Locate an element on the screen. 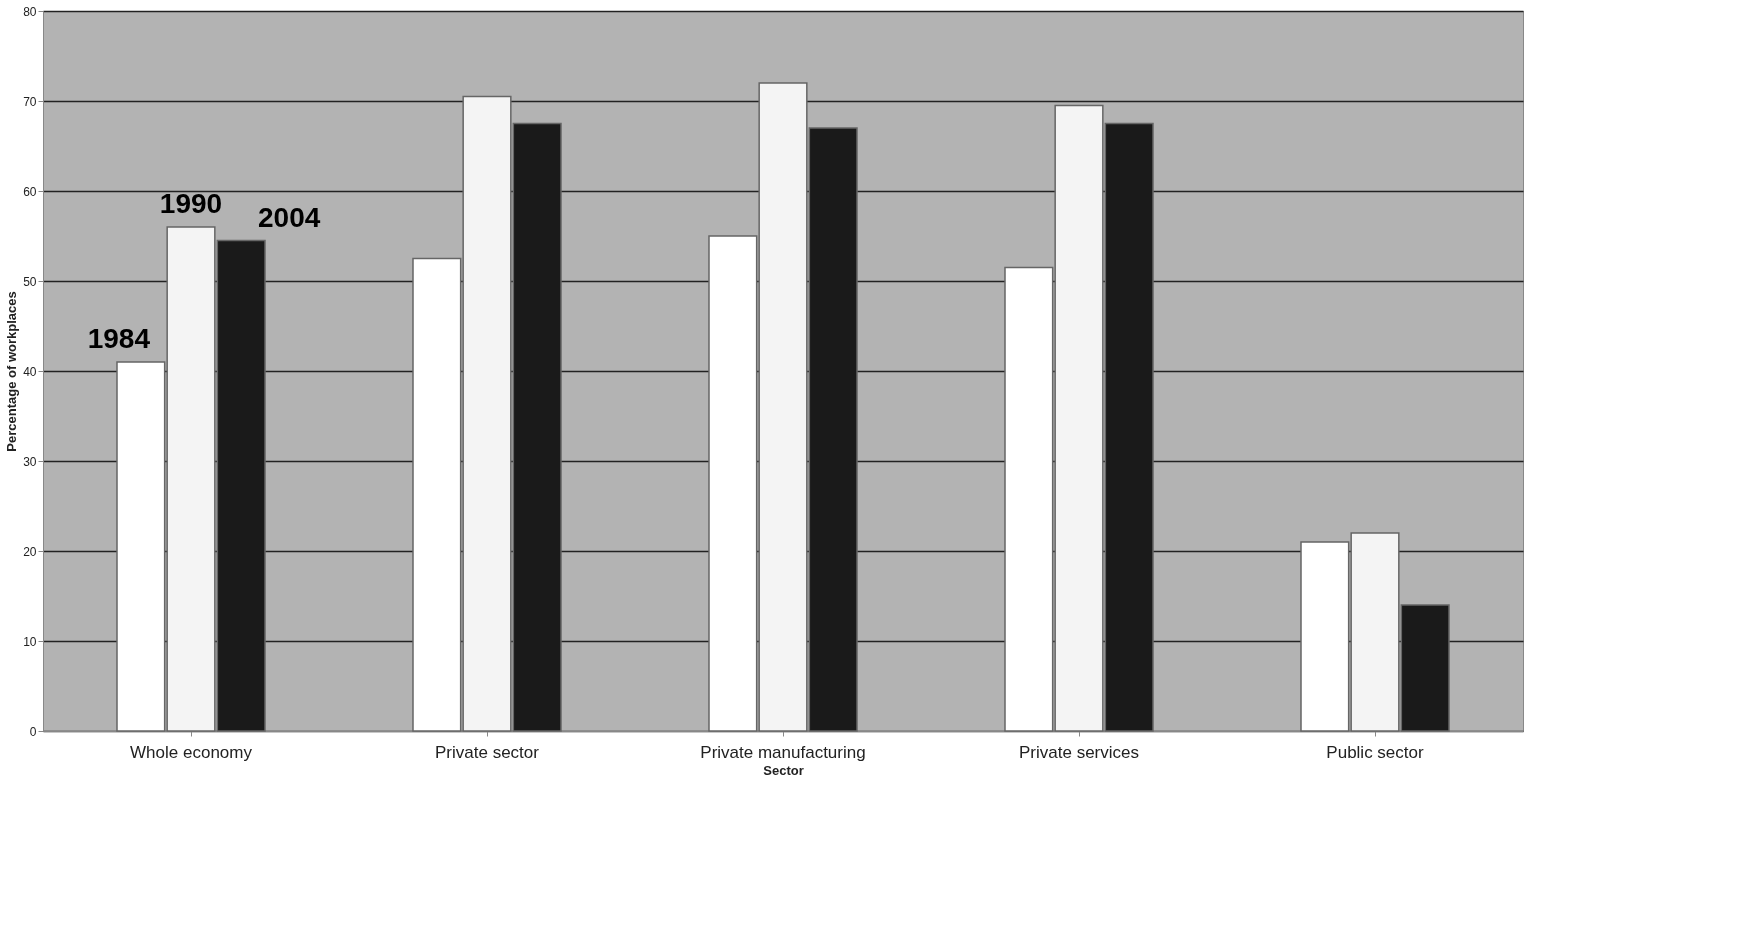 The height and width of the screenshot is (925, 1758). y-tick-label: 50 is located at coordinates (30, 281).